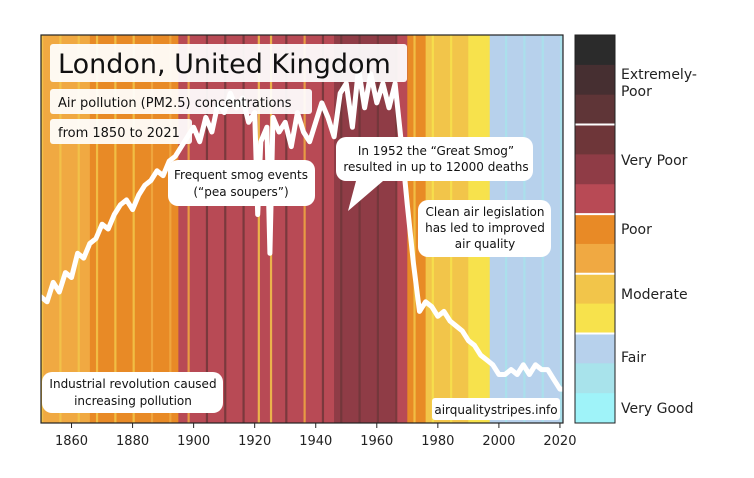  What do you see at coordinates (659, 75) in the screenshot?
I see `legend-label: Extremely-` at bounding box center [659, 75].